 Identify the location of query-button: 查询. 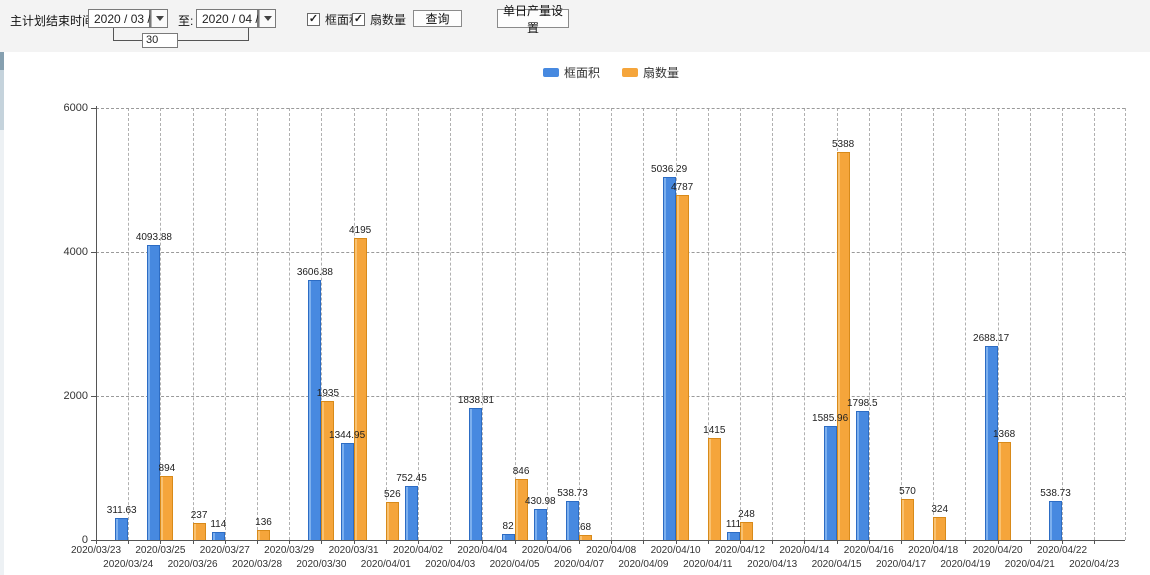
(437, 18).